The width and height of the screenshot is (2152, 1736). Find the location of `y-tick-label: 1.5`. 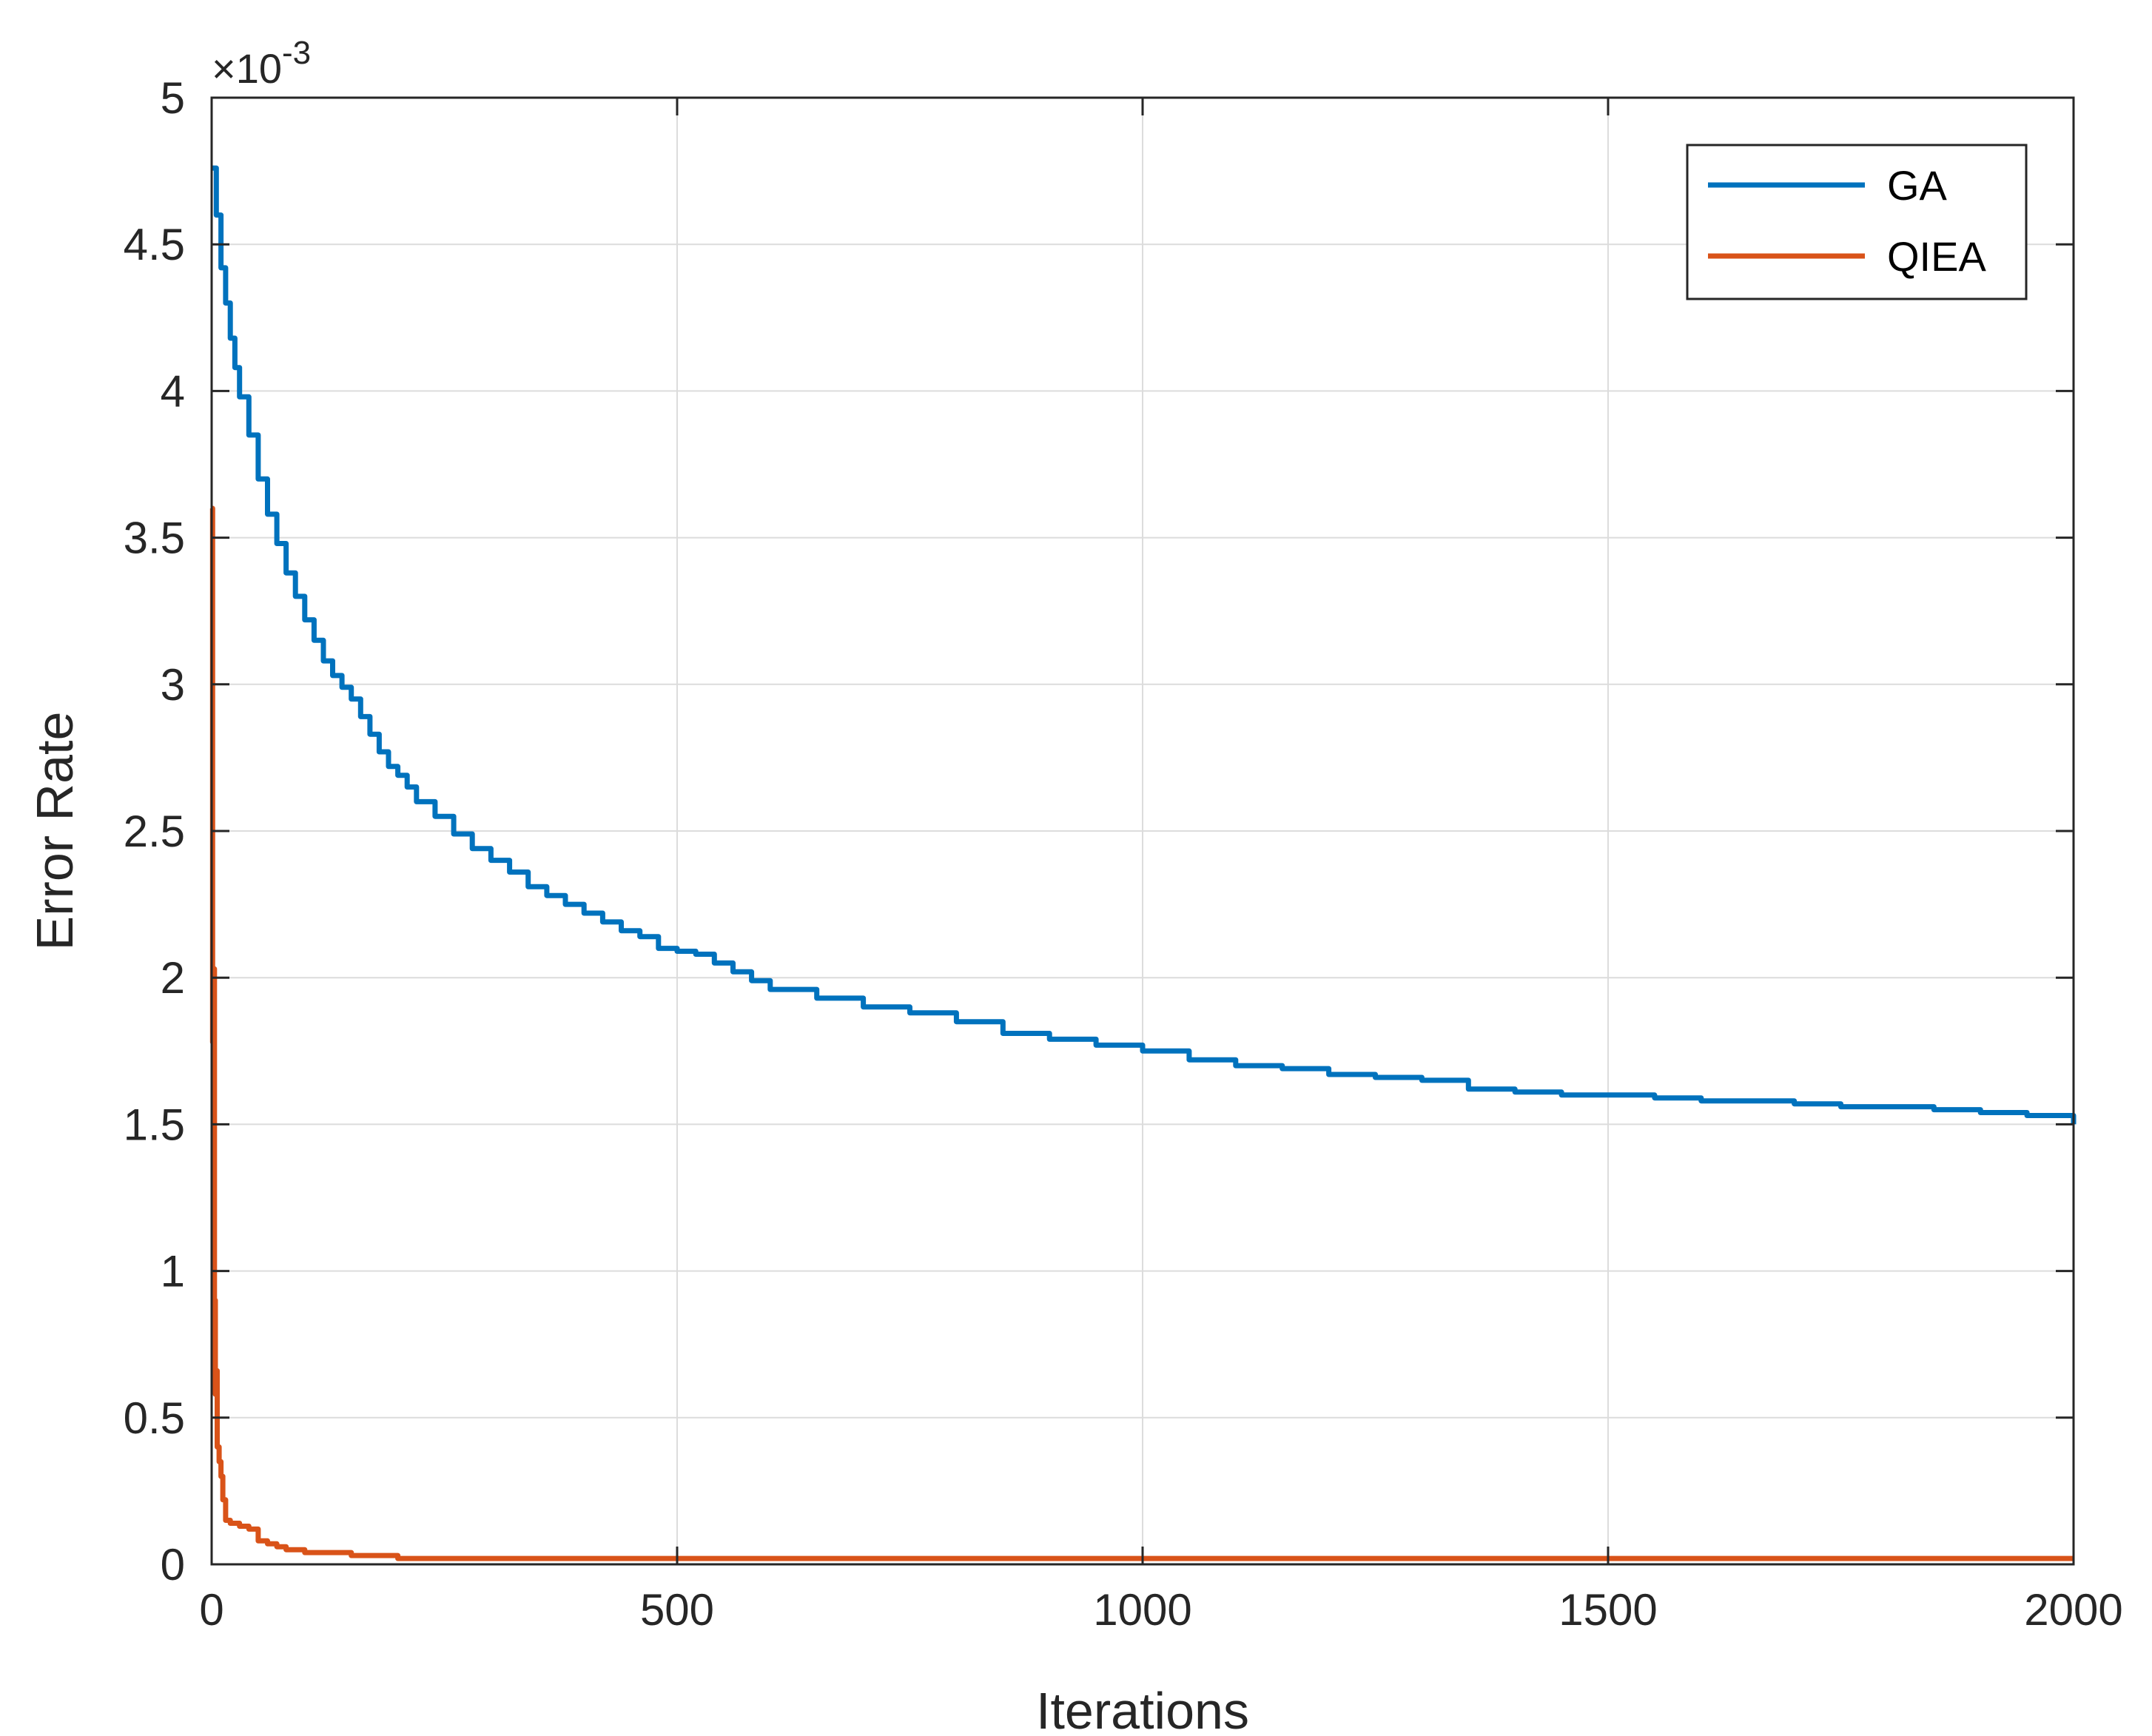

y-tick-label: 1.5 is located at coordinates (154, 1124).